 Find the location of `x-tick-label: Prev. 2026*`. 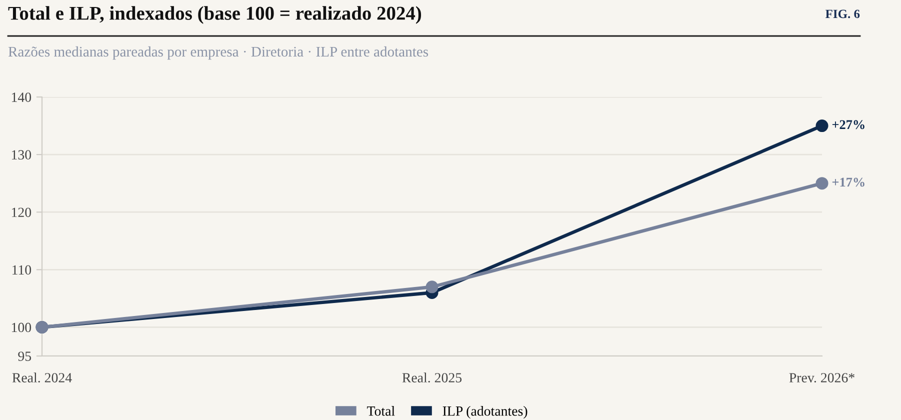

x-tick-label: Prev. 2026* is located at coordinates (821, 377).